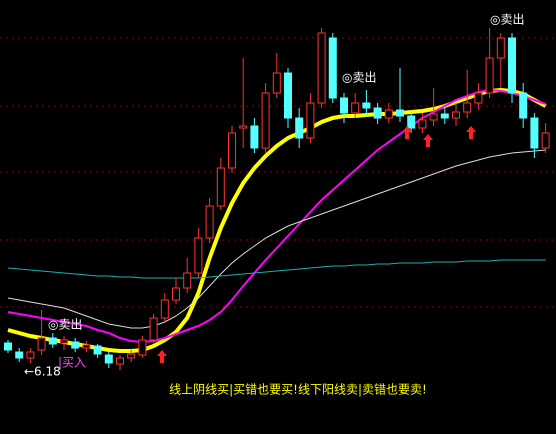 Image resolution: width=556 pixels, height=434 pixels. Describe the element at coordinates (72, 363) in the screenshot. I see `buy-label: |买入` at that location.